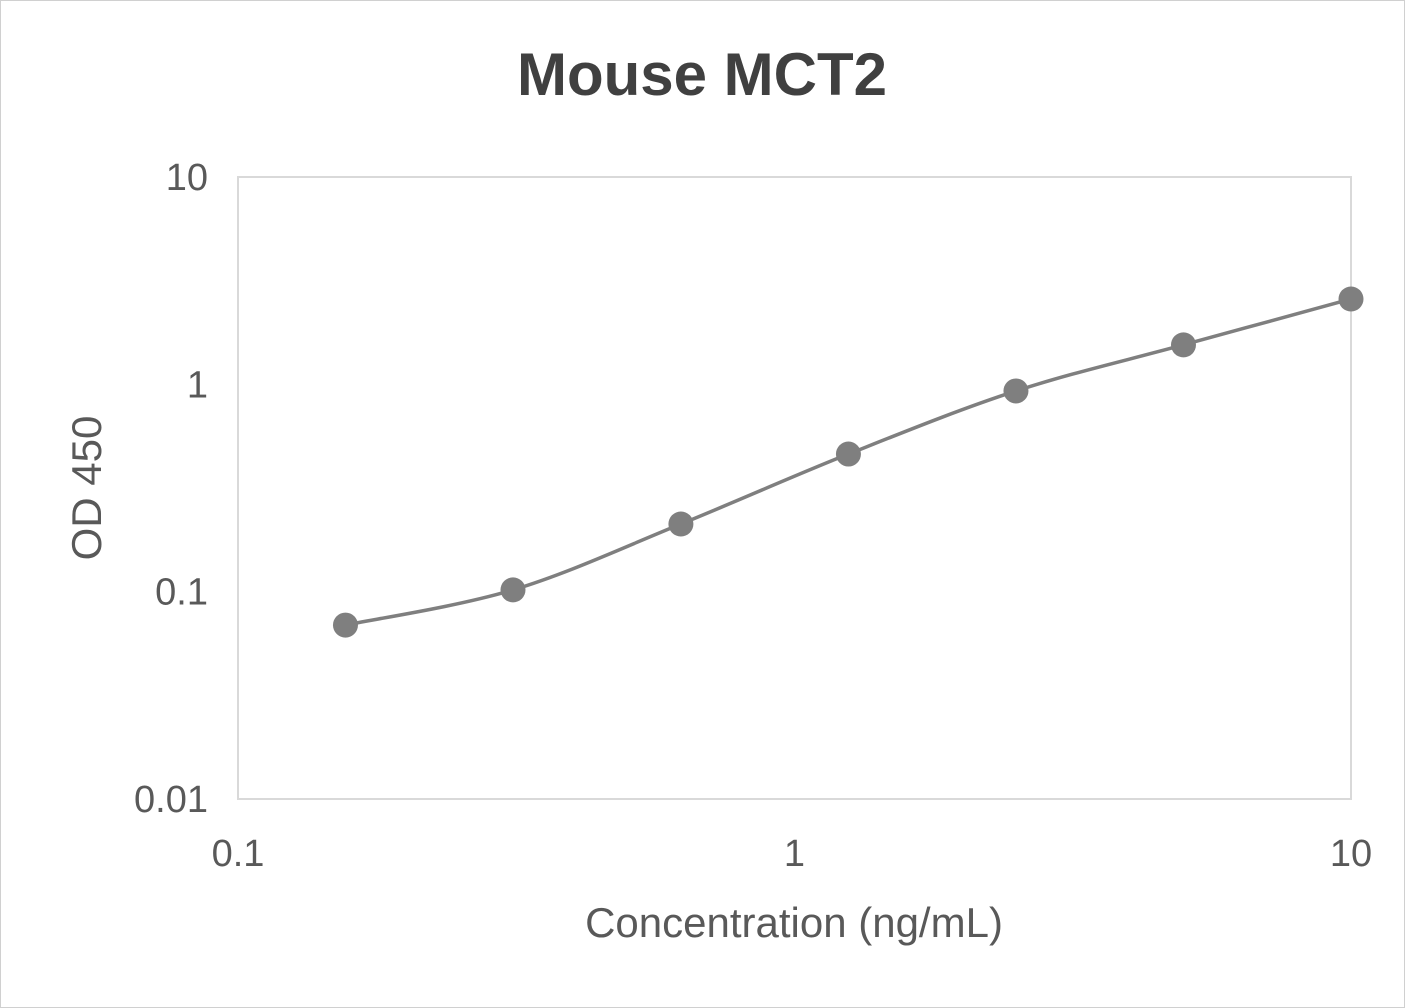 This screenshot has width=1405, height=1008. What do you see at coordinates (1351, 854) in the screenshot?
I see `x-tick-label: 10` at bounding box center [1351, 854].